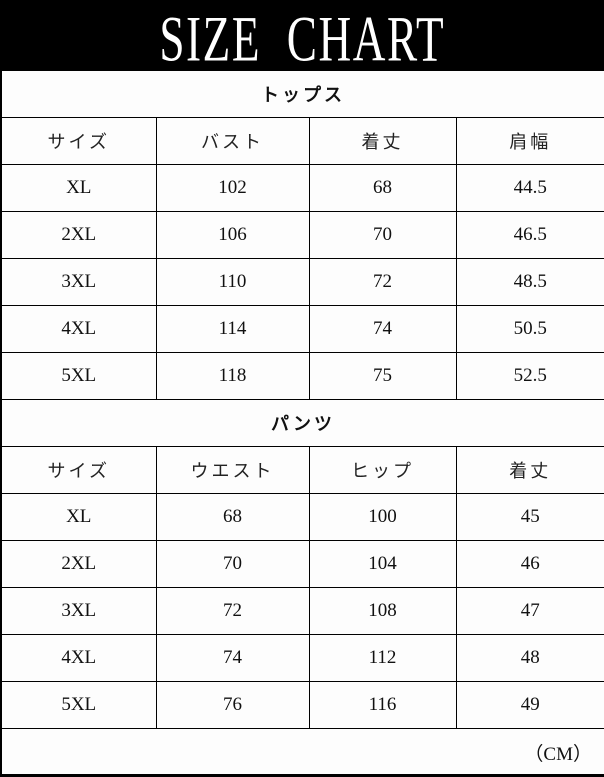  Describe the element at coordinates (529, 282) in the screenshot. I see `table-cell: 48.5` at that location.